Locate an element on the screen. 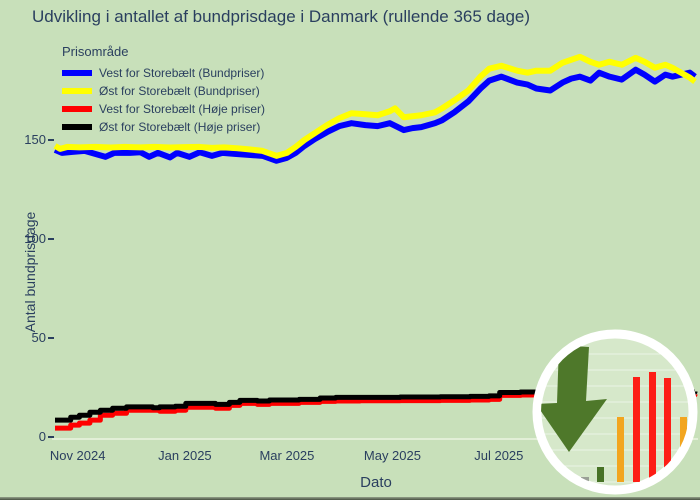 The width and height of the screenshot is (700, 500). legend-item-vest-bundpriser: Vest for Storebælt (Bundpriser) is located at coordinates (163, 73).